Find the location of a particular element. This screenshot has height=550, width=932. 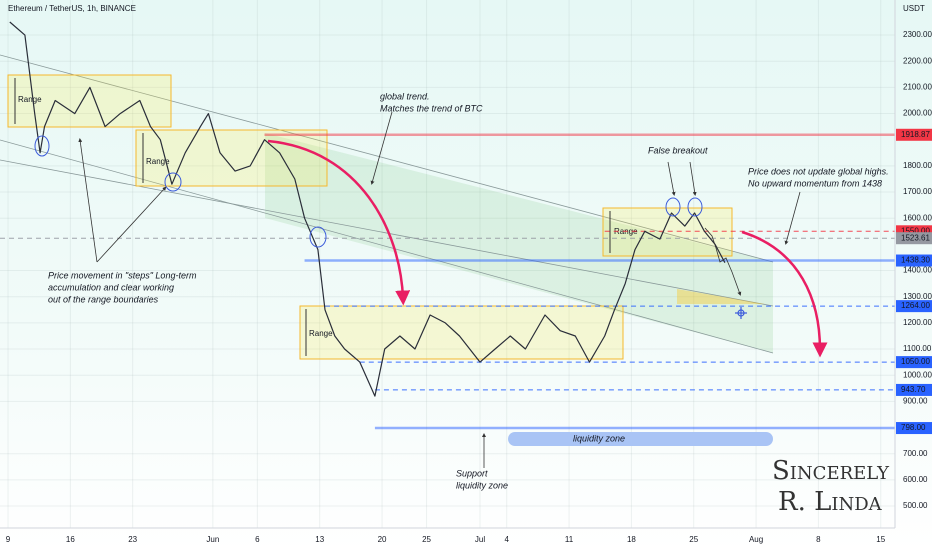

x-tick-label: 13 is located at coordinates (319, 539).